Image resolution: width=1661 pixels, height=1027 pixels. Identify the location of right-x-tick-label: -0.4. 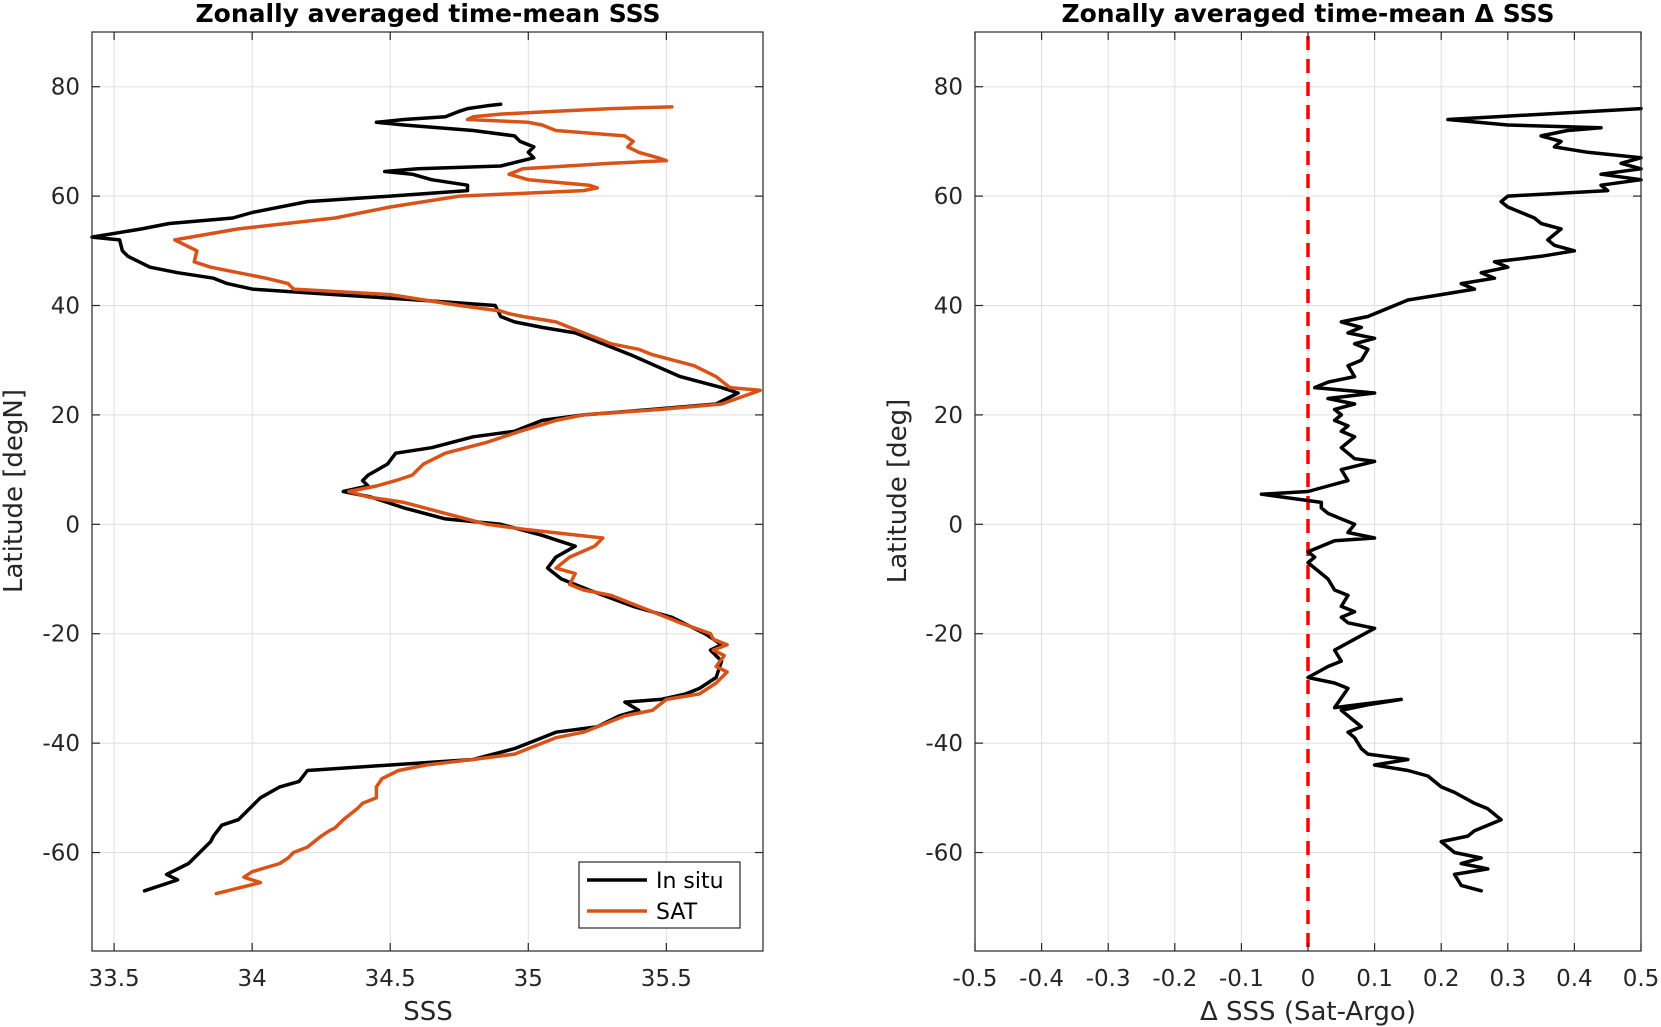
(1041, 979).